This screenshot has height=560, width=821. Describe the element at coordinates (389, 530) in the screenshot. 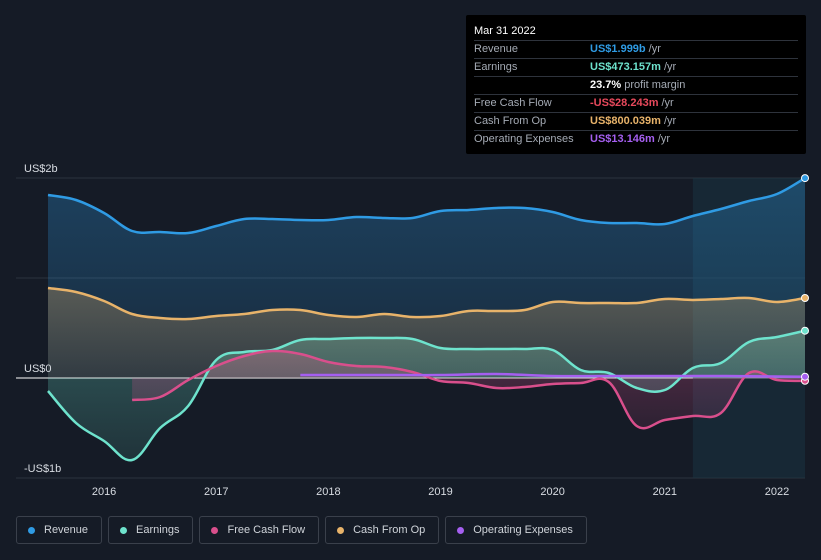

I see `legend-label: Cash From Op` at that location.